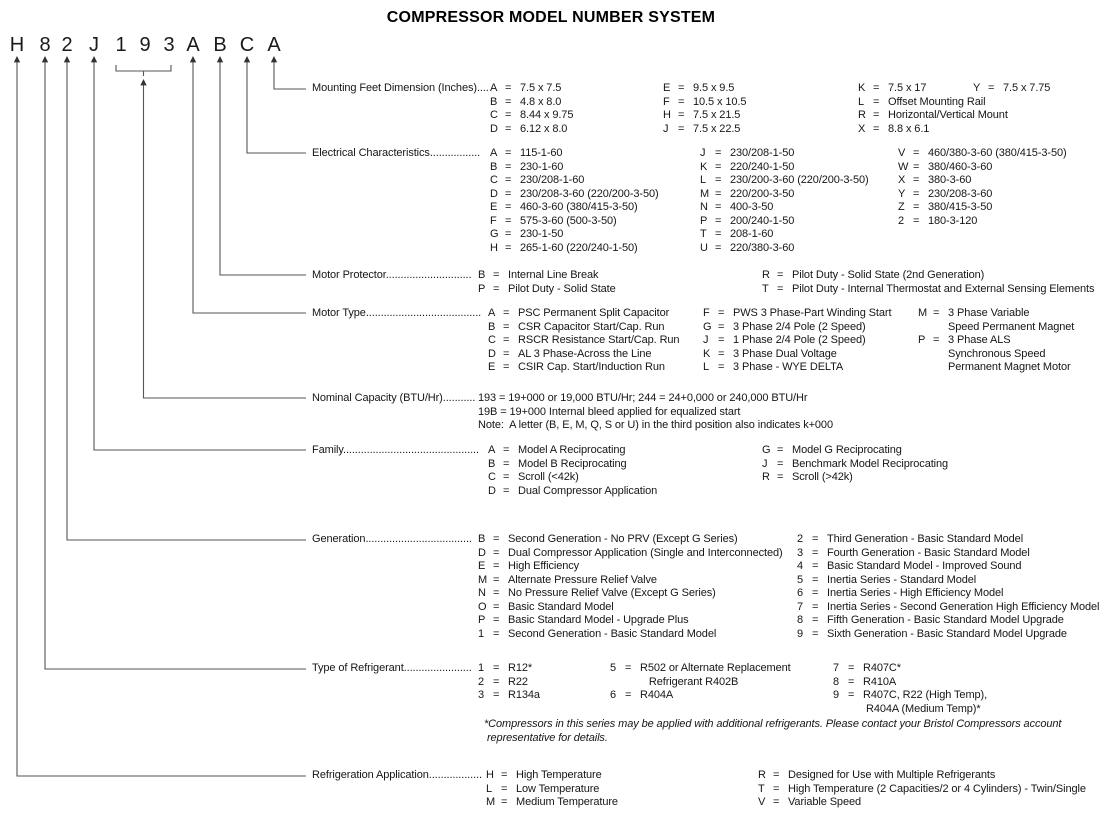 This screenshot has width=1102, height=817. What do you see at coordinates (799, 326) in the screenshot?
I see `entry-value: 3 Phase 2/4 Pole (2 Speed)` at bounding box center [799, 326].